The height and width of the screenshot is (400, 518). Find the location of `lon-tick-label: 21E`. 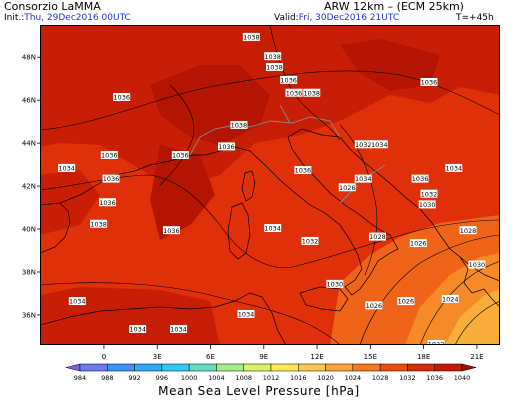

lon-tick-label: 21E is located at coordinates (476, 357).